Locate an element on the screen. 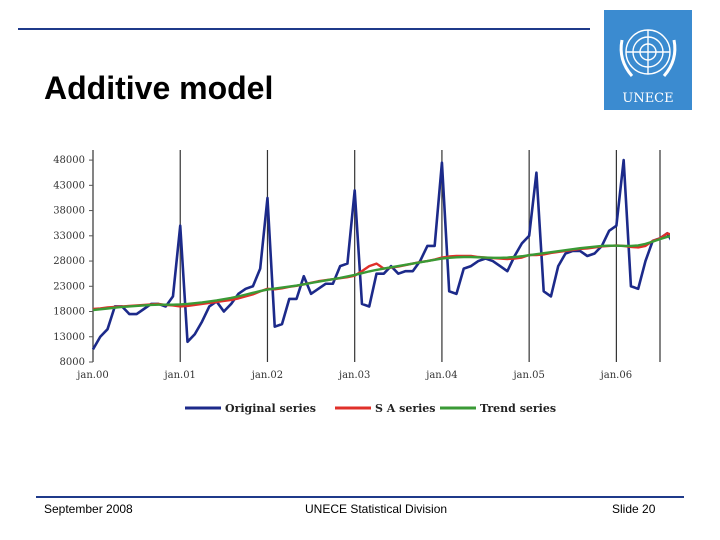 The height and width of the screenshot is (540, 720). footer-organization: UNECE Statistical Division is located at coordinates (376, 509).